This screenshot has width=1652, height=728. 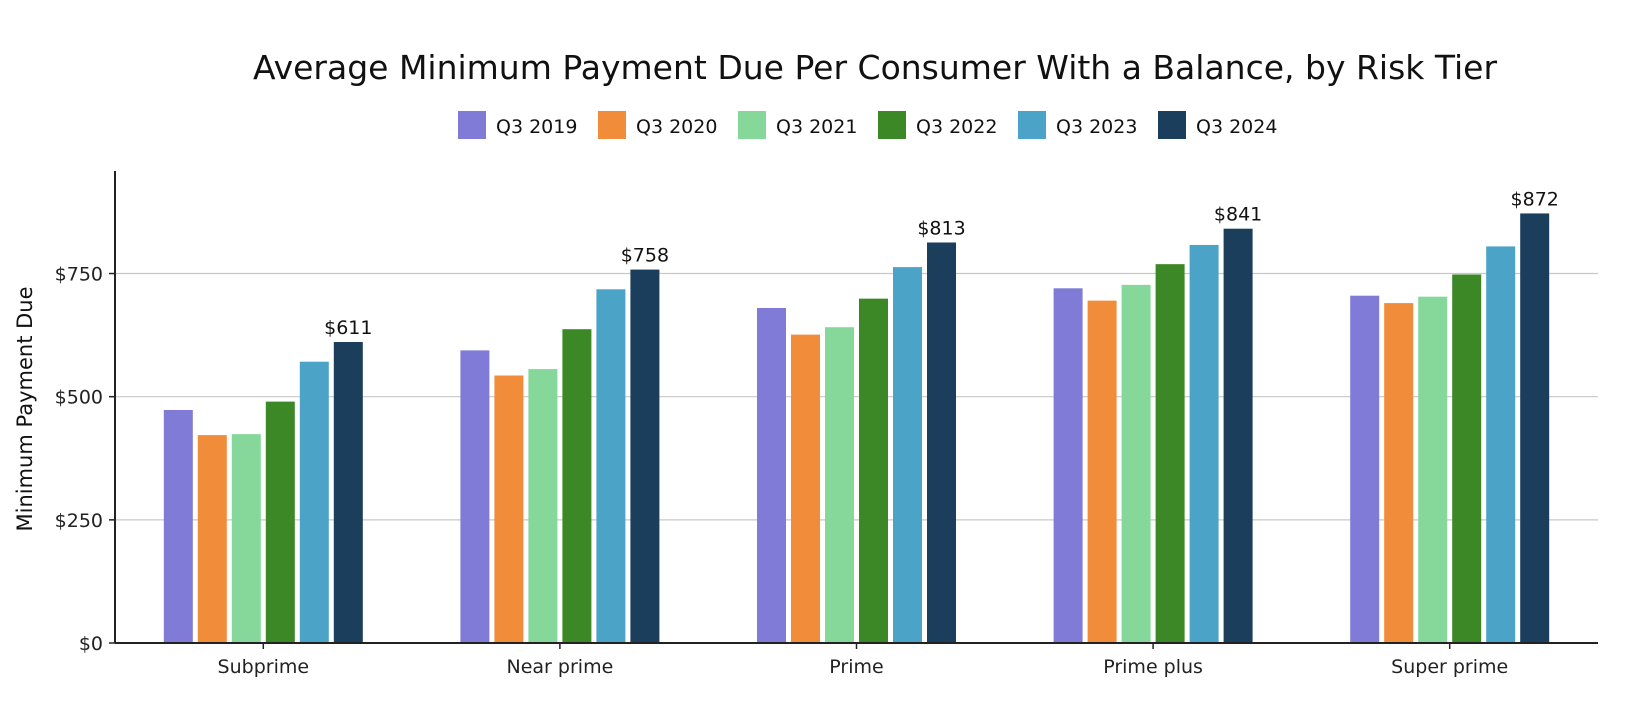 I want to click on data-label: $813, so click(x=941, y=228).